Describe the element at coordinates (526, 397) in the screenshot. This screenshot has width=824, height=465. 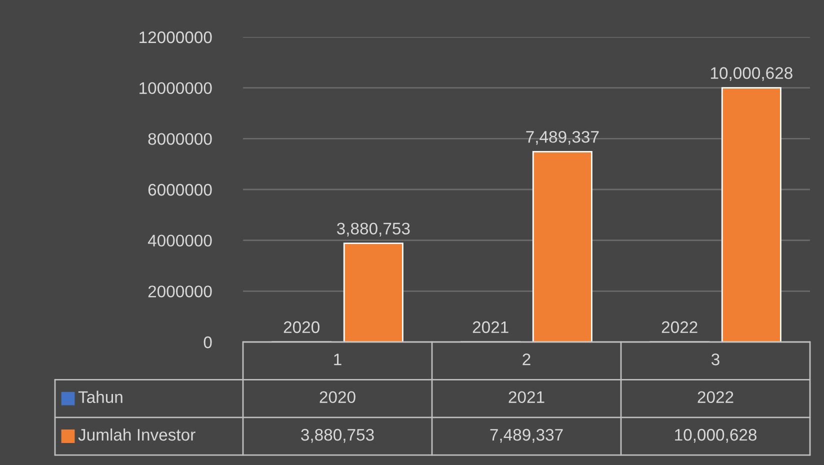
I see `data-label: 2021` at that location.